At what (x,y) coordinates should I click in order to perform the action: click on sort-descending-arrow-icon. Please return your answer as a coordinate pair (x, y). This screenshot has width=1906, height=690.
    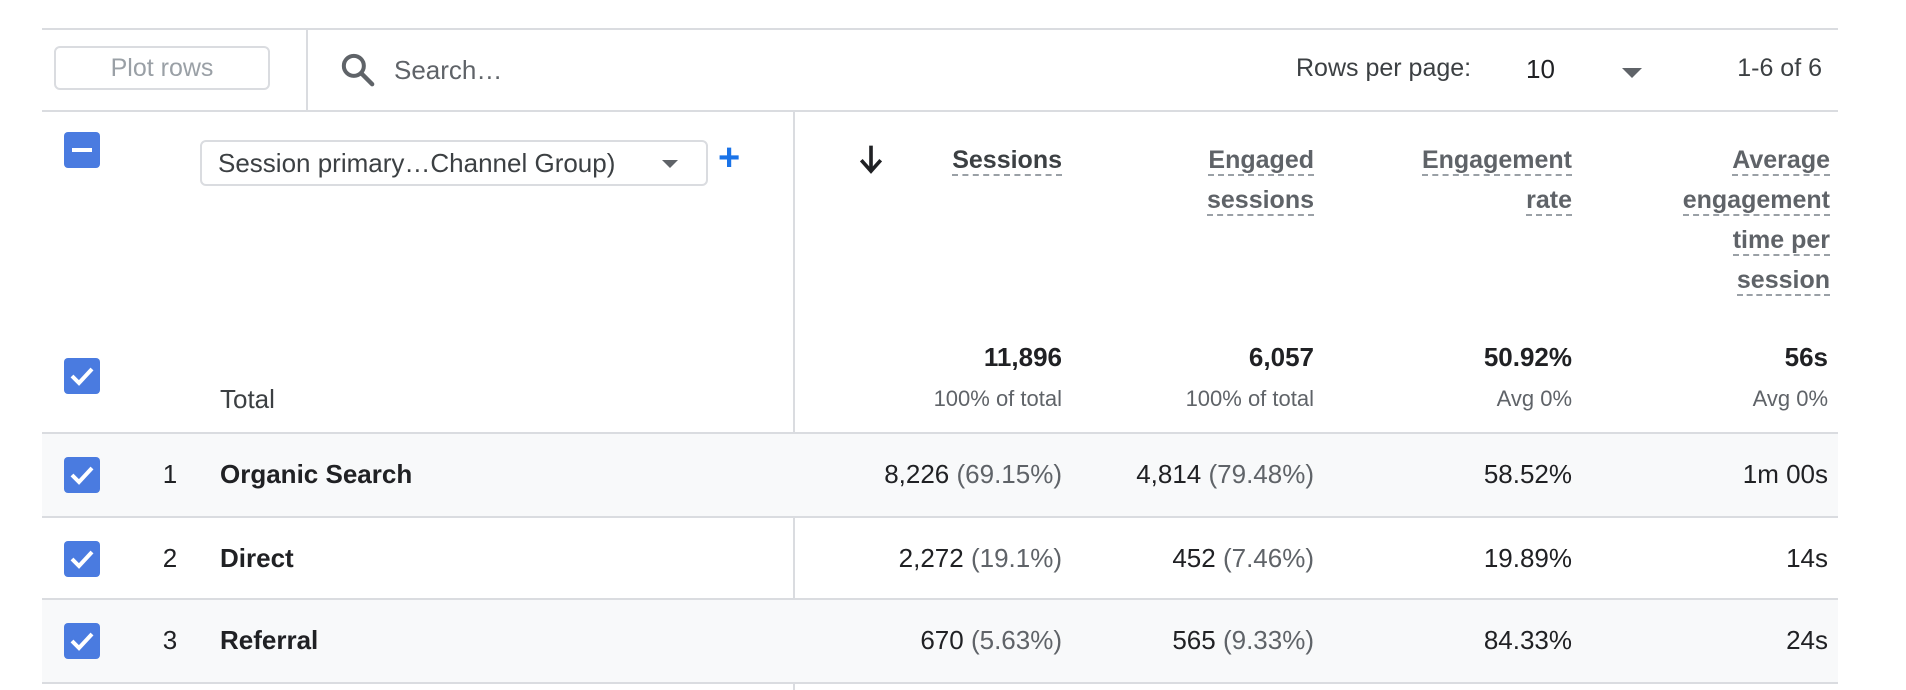
    Looking at the image, I should click on (871, 159).